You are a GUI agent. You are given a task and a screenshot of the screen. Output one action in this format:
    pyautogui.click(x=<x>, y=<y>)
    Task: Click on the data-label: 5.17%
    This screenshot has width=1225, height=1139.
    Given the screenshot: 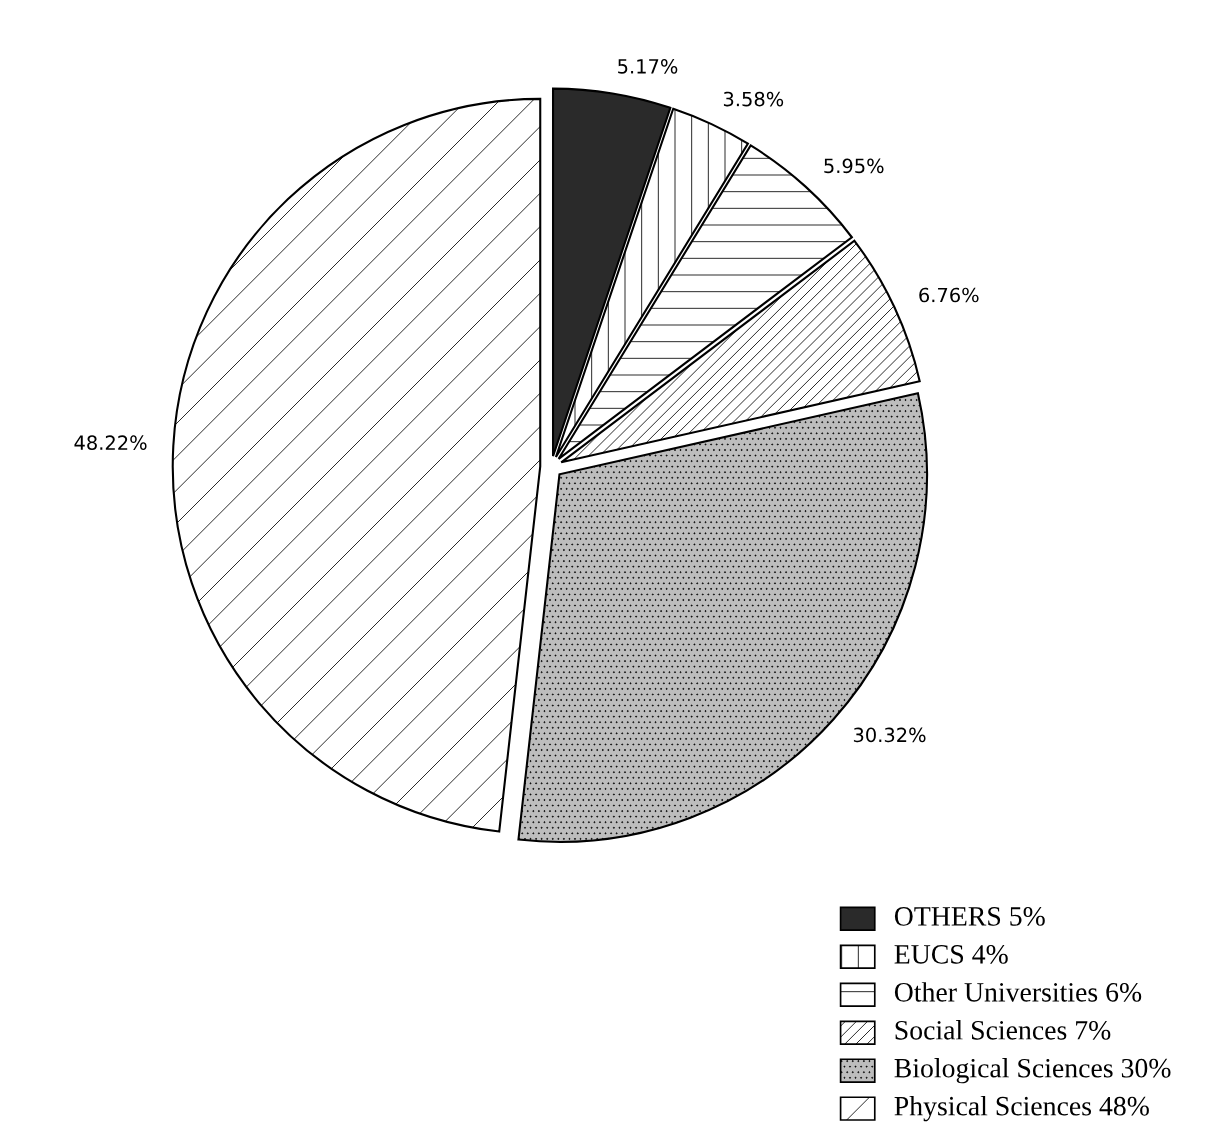 What is the action you would take?
    pyautogui.click(x=648, y=66)
    